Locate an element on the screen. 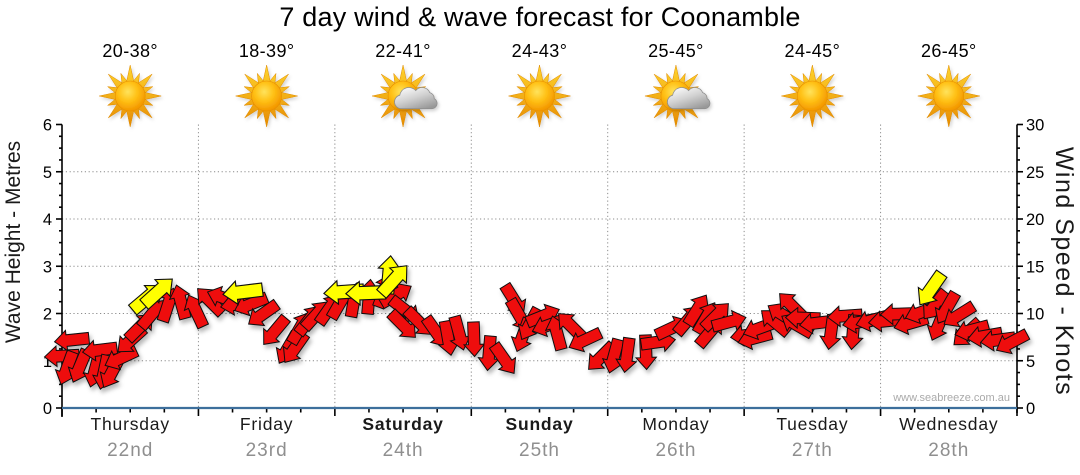 Image resolution: width=1080 pixels, height=475 pixels. svg-text:7 day wind & wave forecast for: 7 day wind & wave forecast for Coonamble is located at coordinates (539, 17).